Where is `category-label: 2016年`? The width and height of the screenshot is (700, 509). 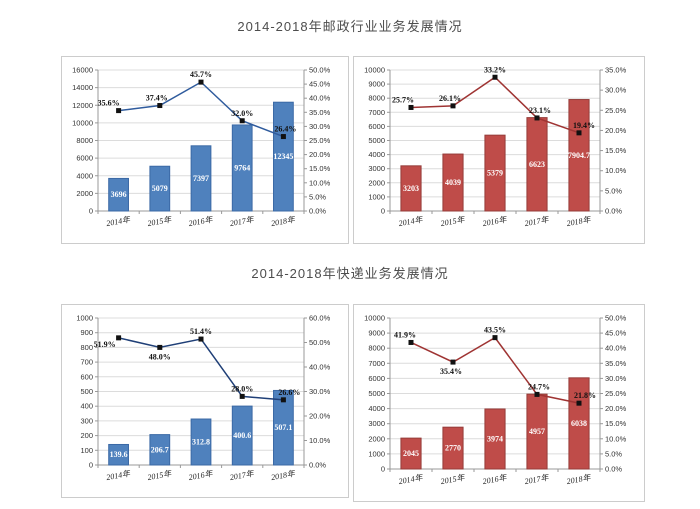 category-label: 2016年 is located at coordinates (201, 475).